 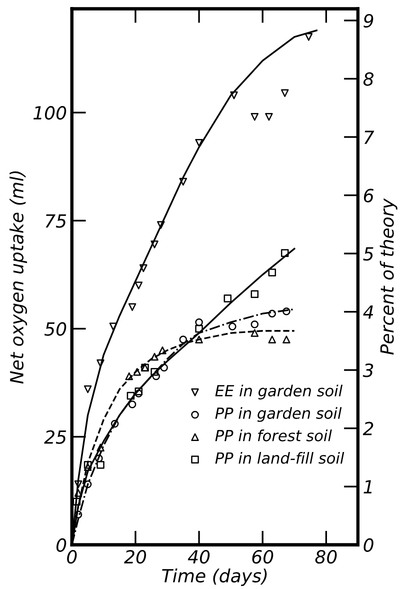 I want to click on y-tick-label: 25, so click(x=55, y=437).